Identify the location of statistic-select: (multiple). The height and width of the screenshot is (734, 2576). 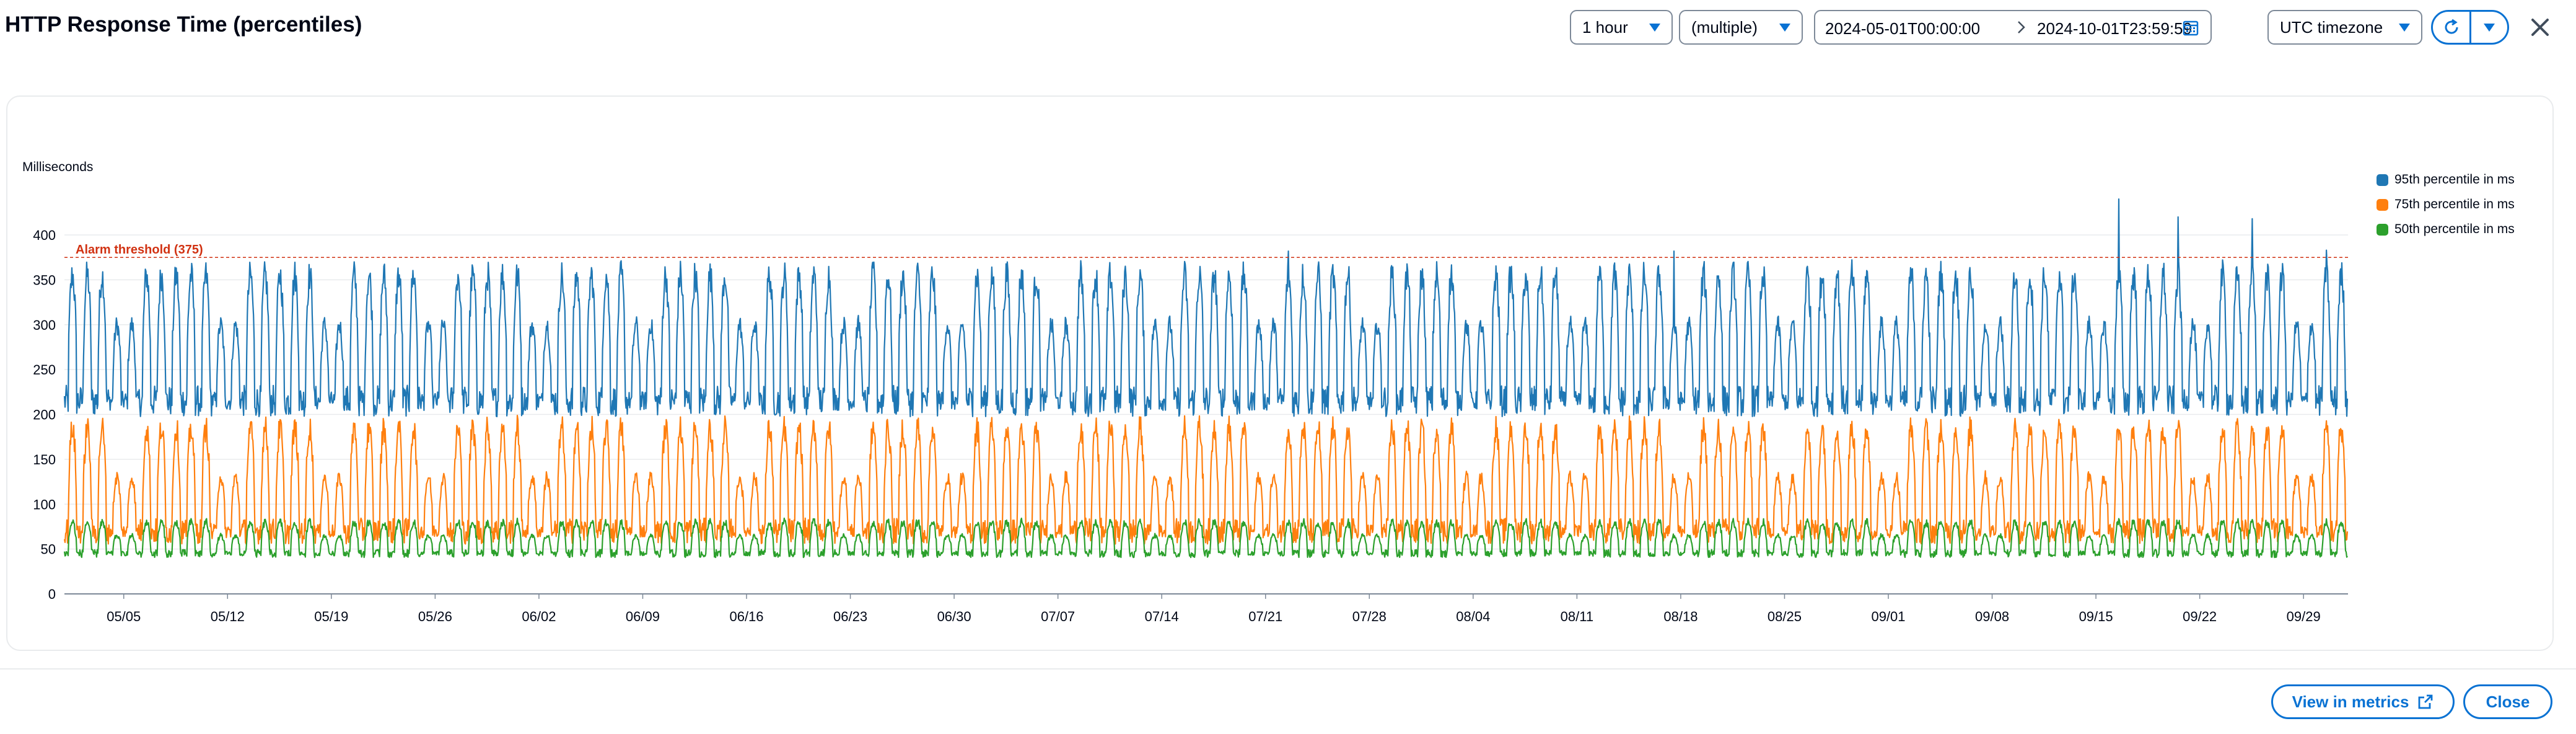
(1741, 27).